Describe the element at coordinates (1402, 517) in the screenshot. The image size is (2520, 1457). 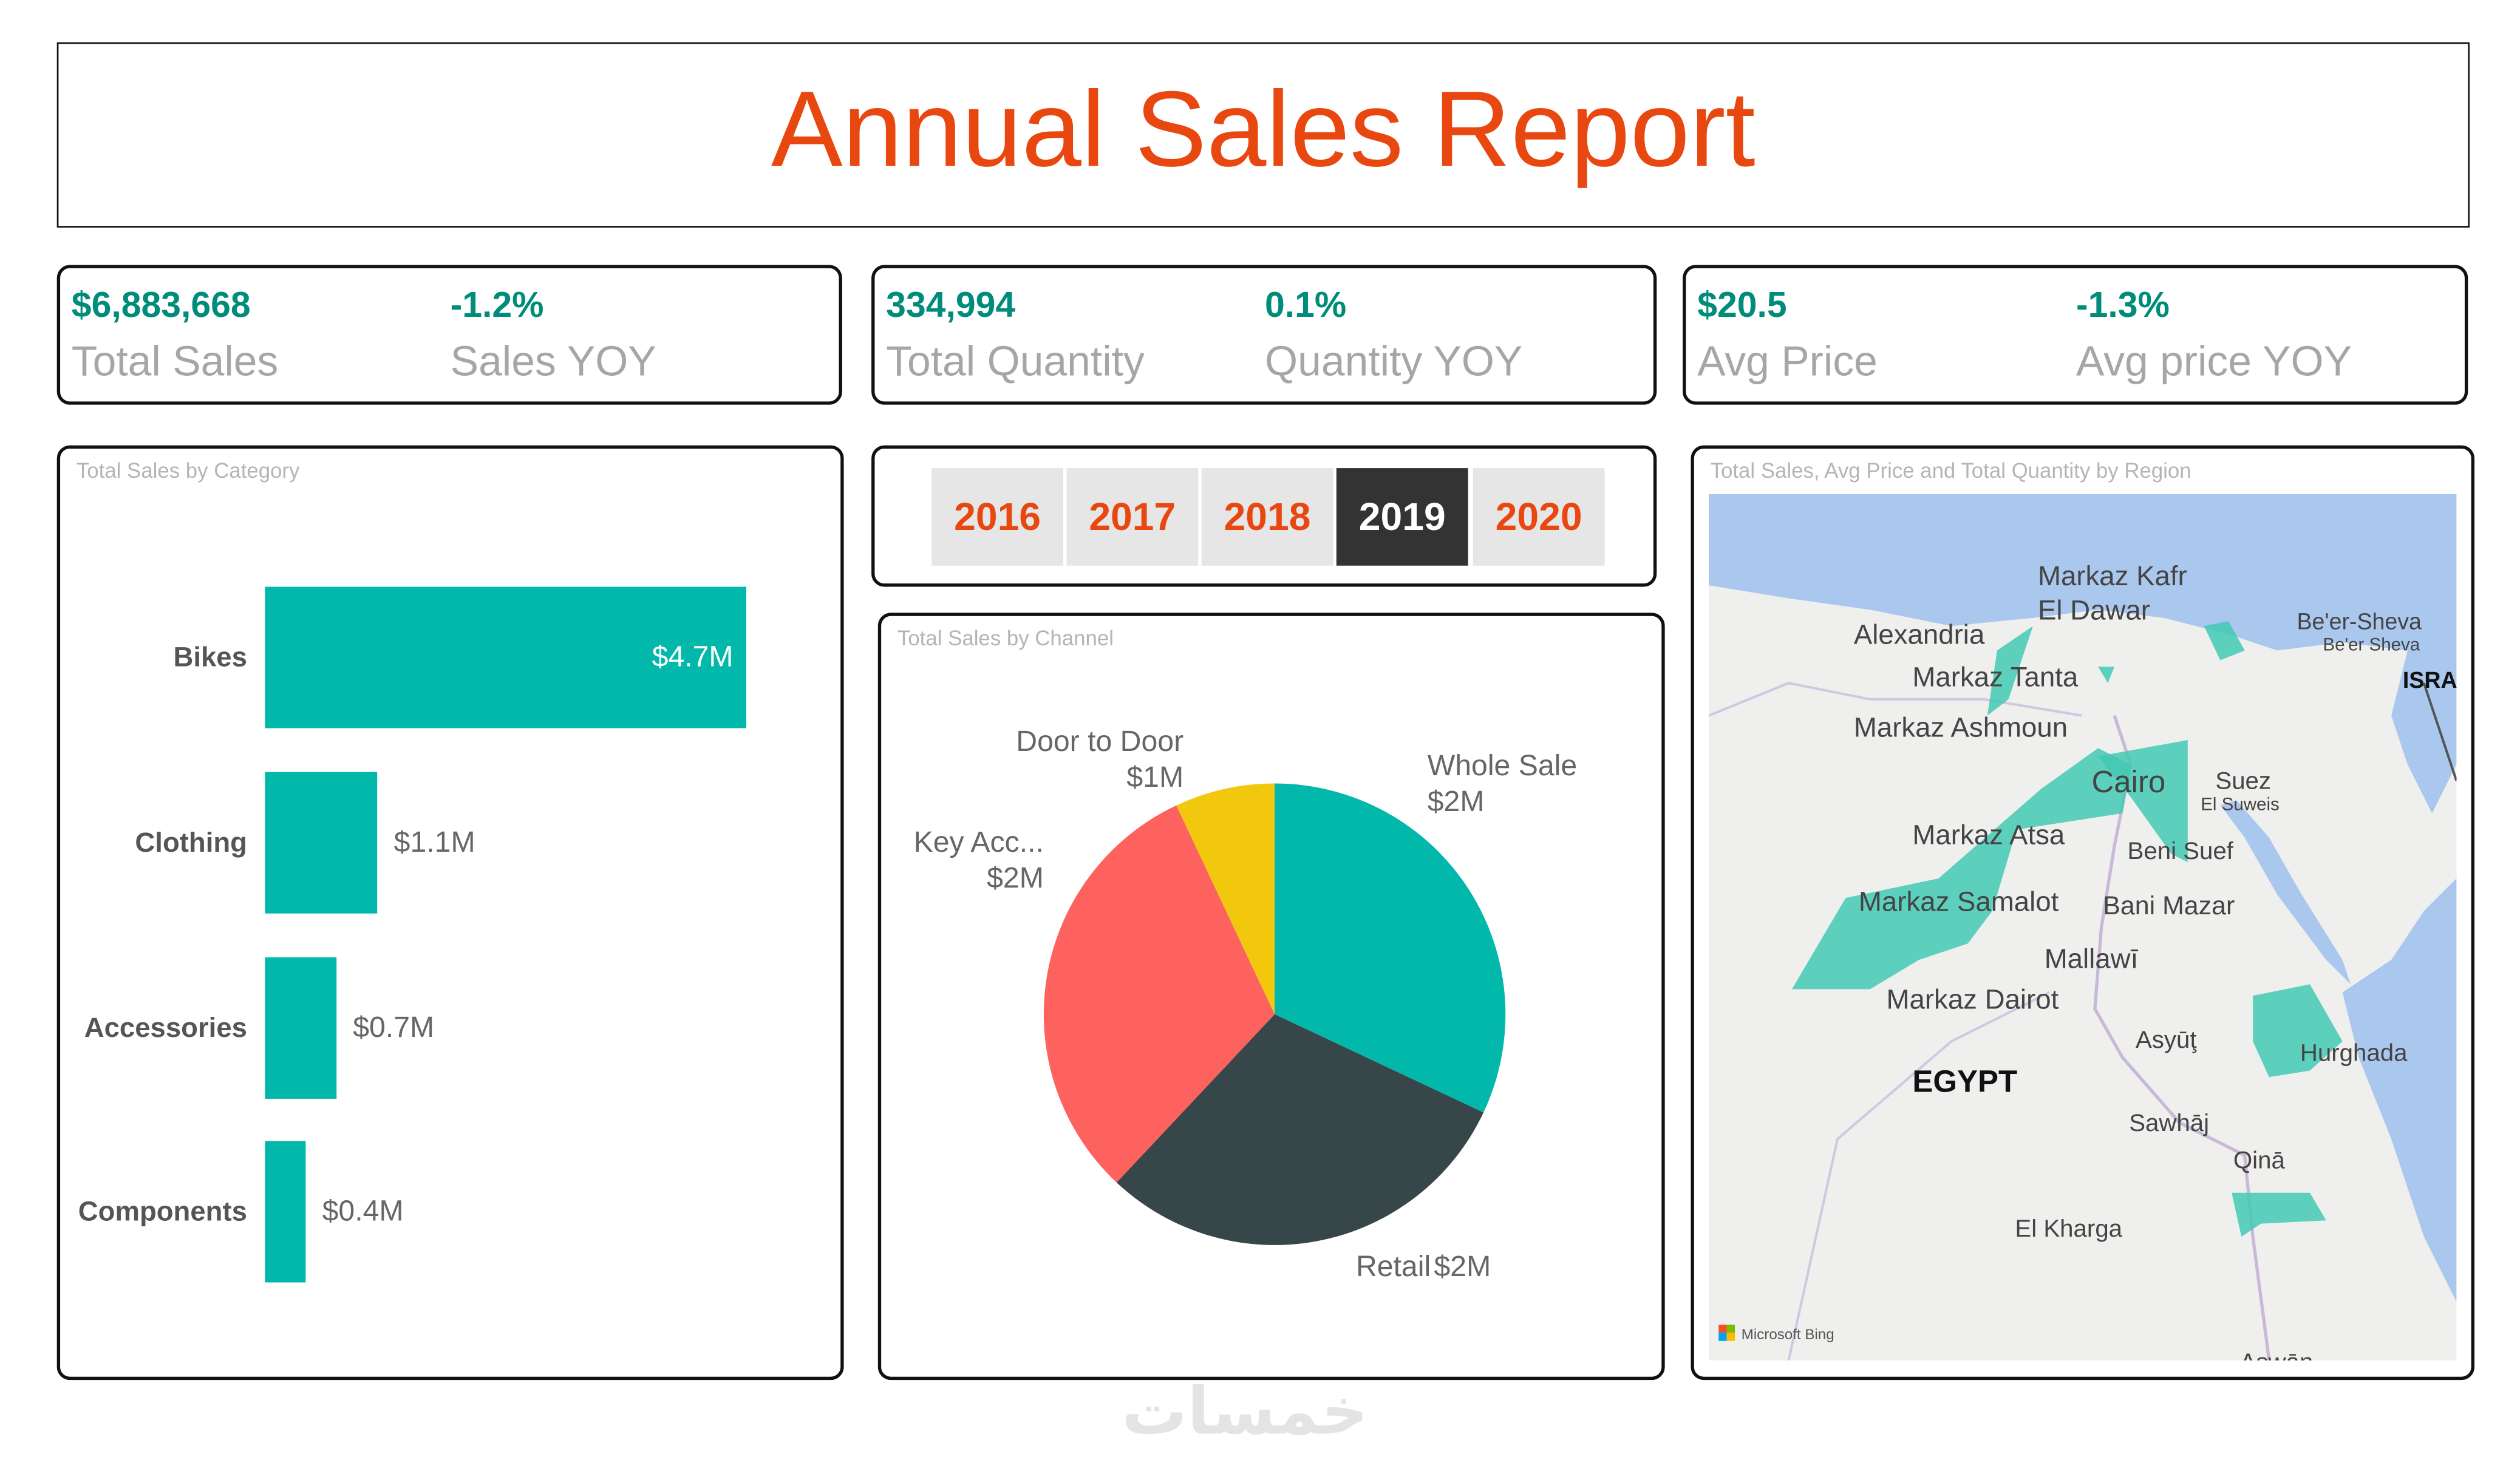
I see `year-button-2019: 2019` at that location.